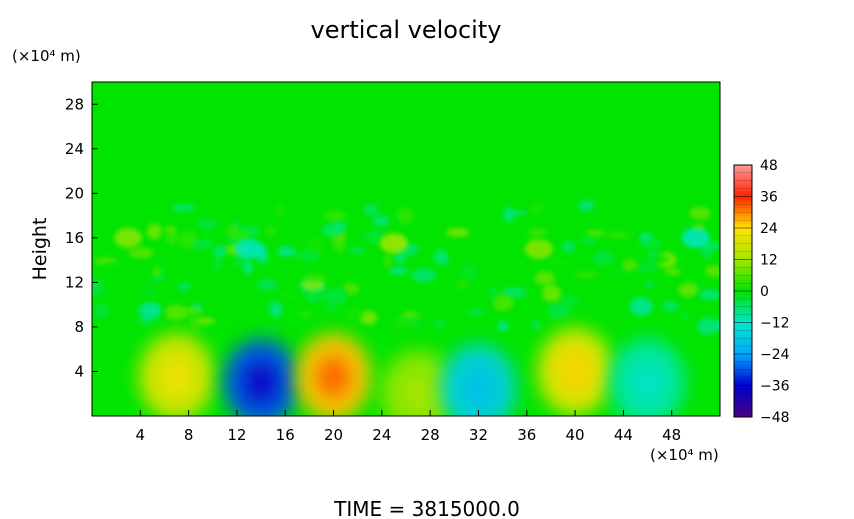  Describe the element at coordinates (40, 249) in the screenshot. I see `y-axis-label: Height` at that location.